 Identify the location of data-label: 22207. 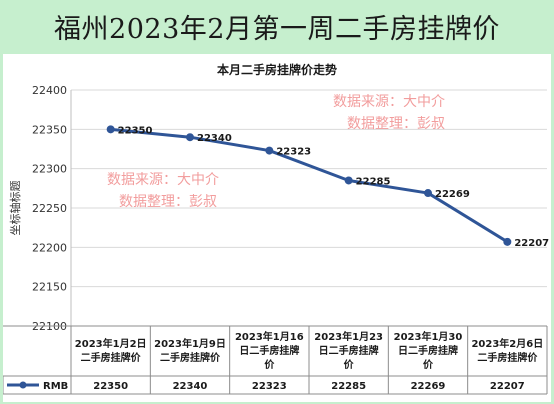
(531, 243).